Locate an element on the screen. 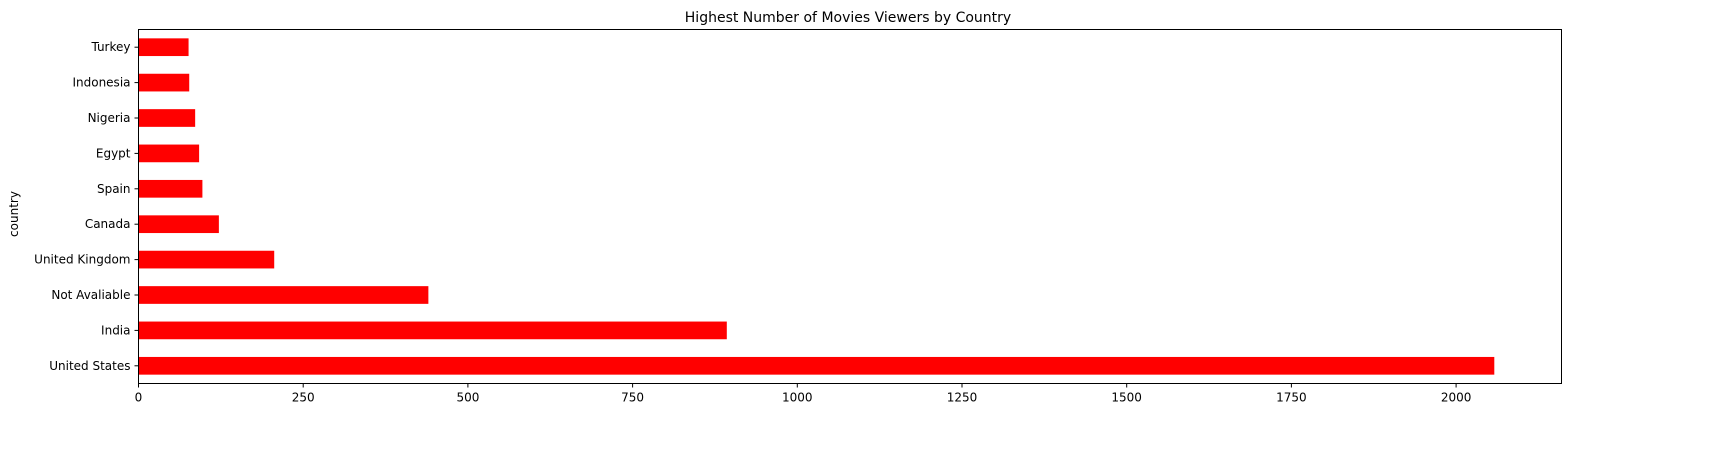  x-tick-label: 250 is located at coordinates (303, 398).